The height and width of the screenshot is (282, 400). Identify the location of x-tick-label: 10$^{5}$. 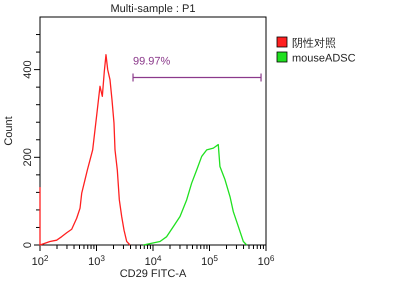
(209, 261).